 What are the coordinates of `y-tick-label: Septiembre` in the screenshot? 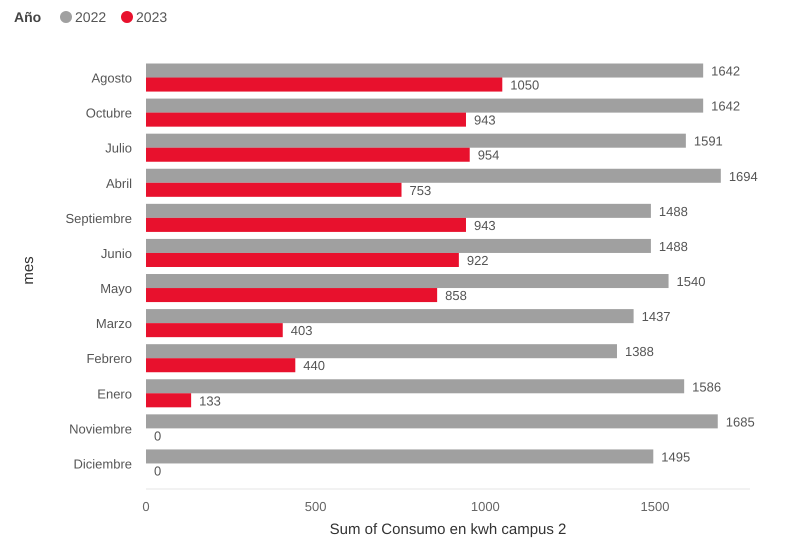 It's located at (99, 218).